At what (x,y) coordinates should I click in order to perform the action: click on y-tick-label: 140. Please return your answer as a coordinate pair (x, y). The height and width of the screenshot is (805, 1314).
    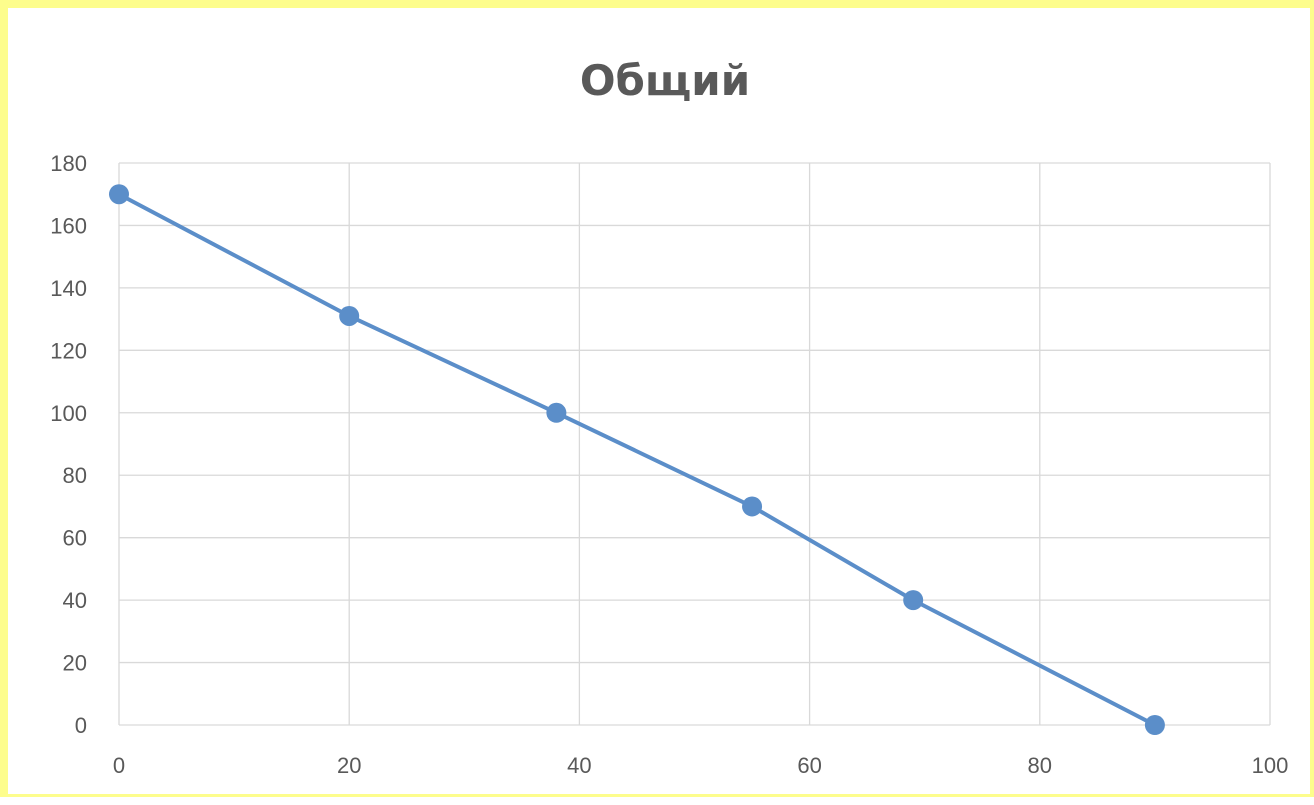
    Looking at the image, I should click on (68, 288).